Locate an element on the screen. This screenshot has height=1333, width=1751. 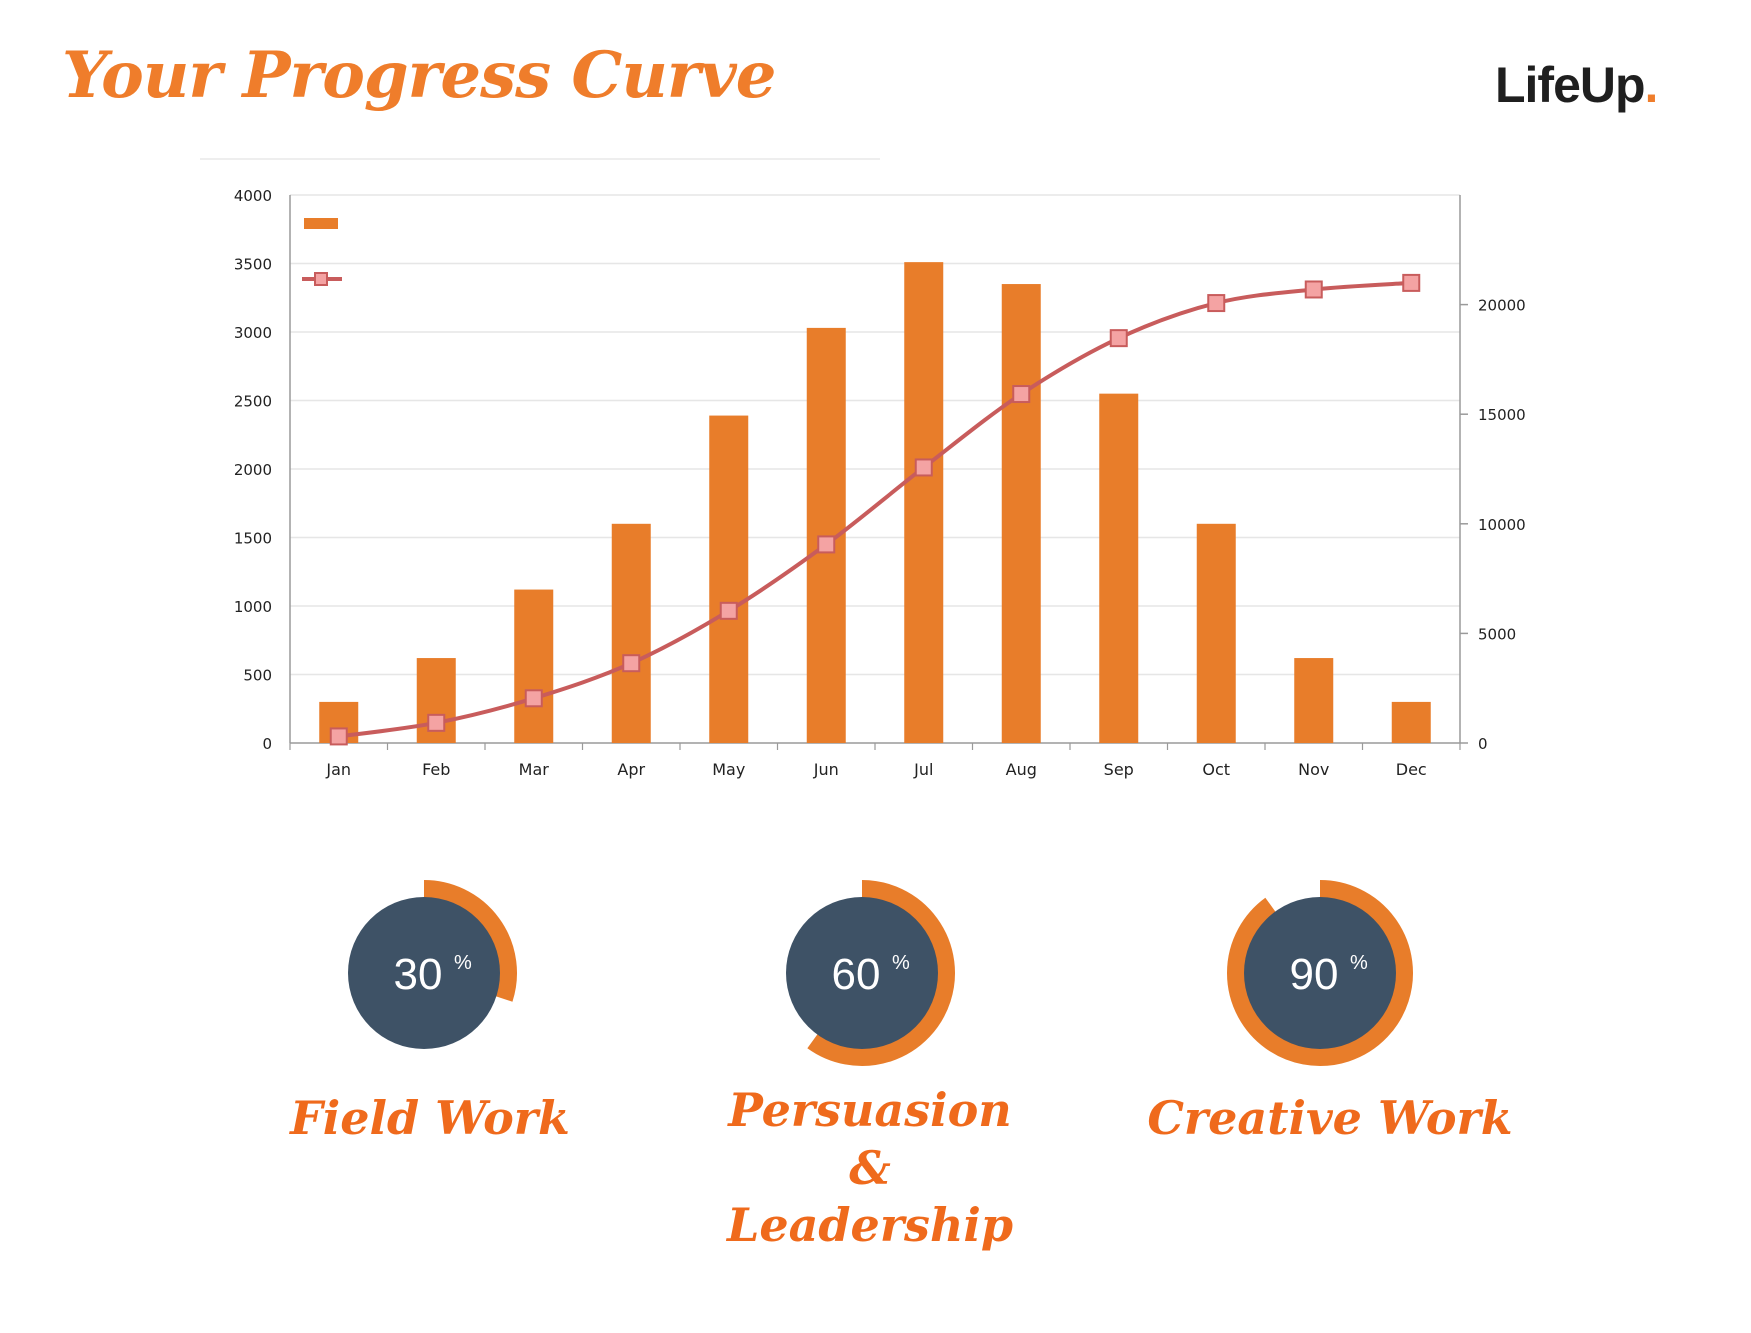
skill-ring-graphic: 60% is located at coordinates (870, 973).